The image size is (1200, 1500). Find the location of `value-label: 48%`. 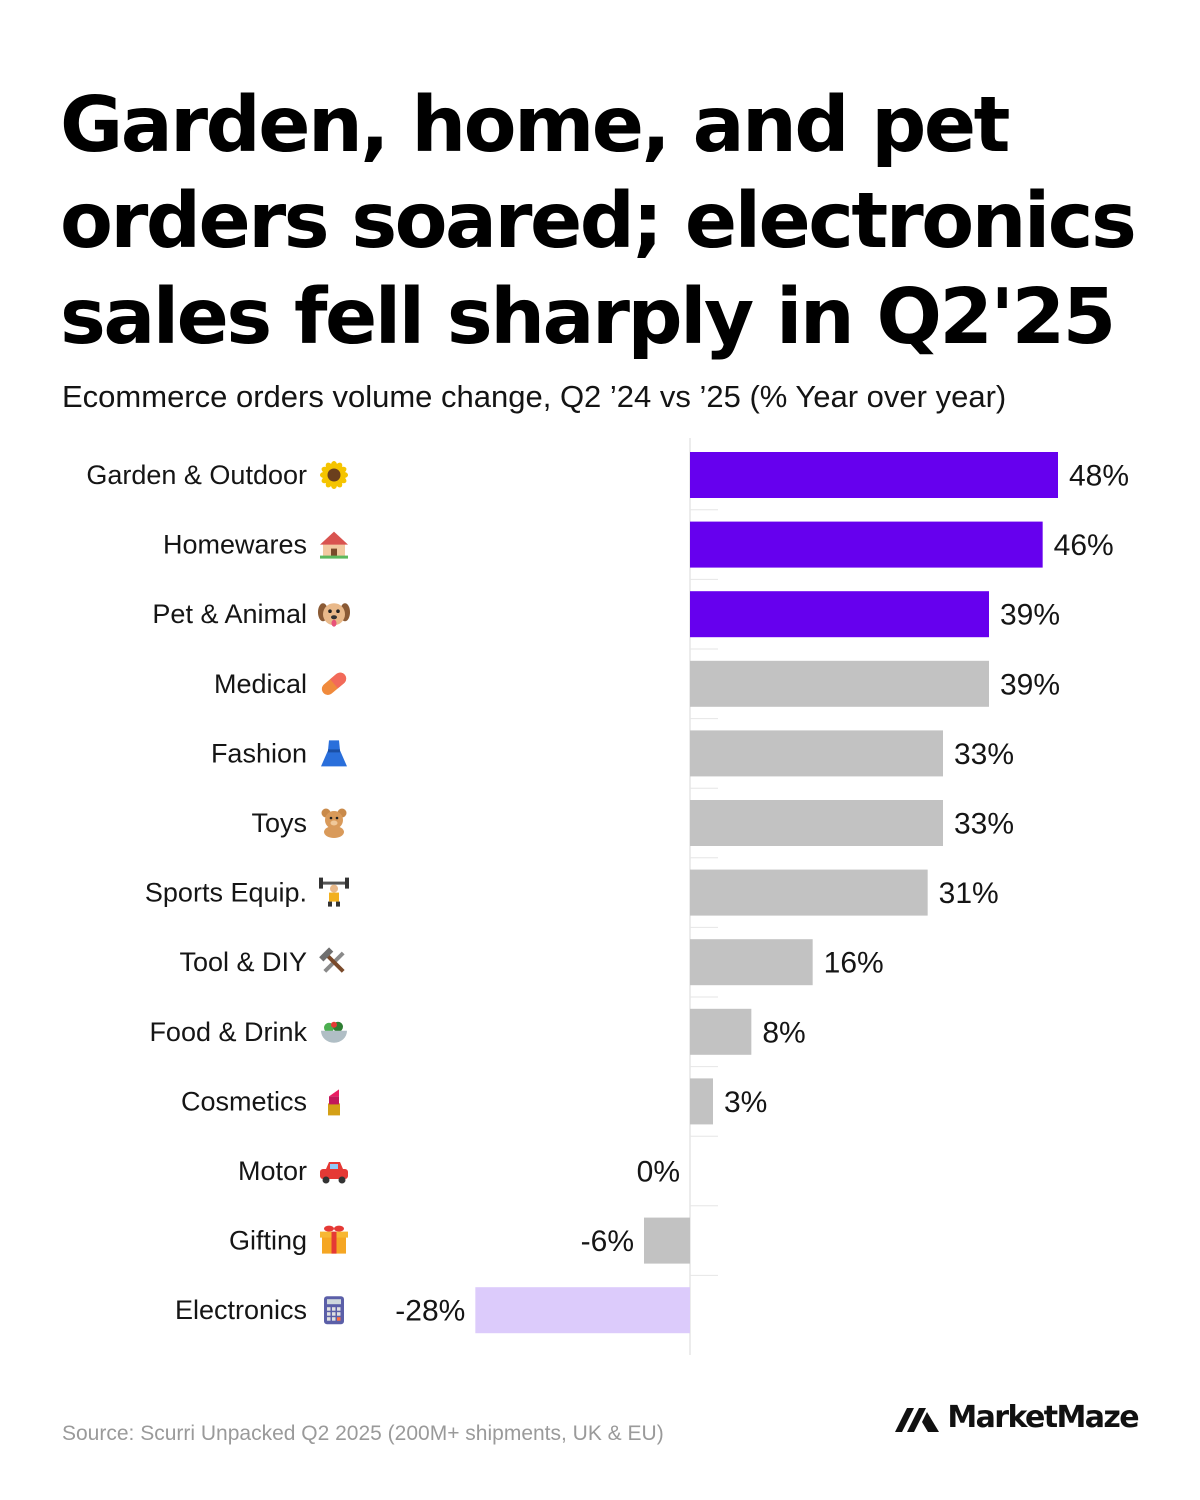

value-label: 48% is located at coordinates (1099, 476).